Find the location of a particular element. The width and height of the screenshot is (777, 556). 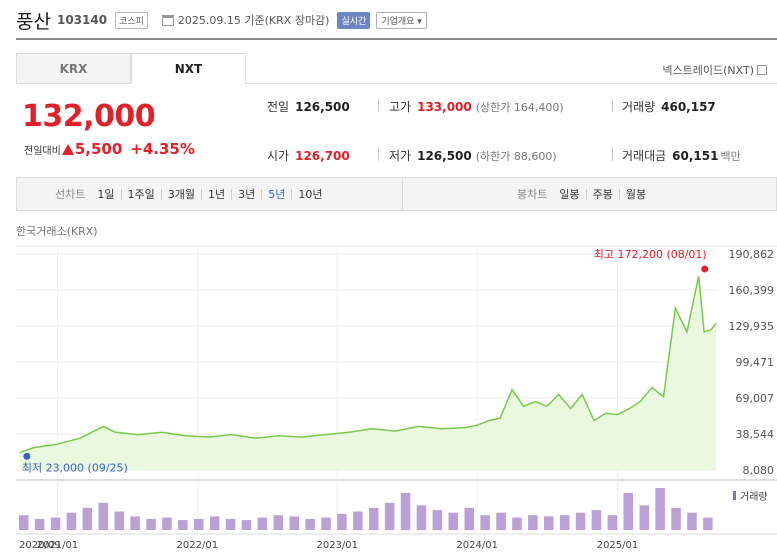

checkbox-icon is located at coordinates (762, 70).